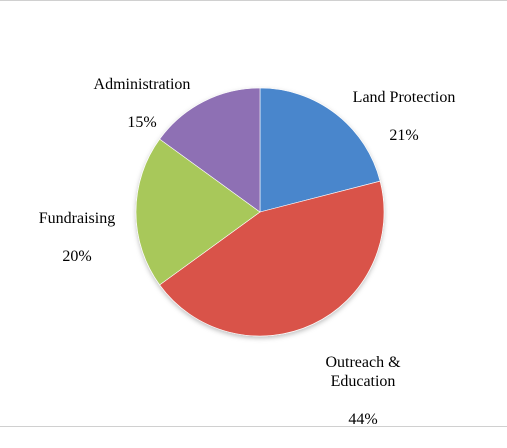 The height and width of the screenshot is (448, 507). What do you see at coordinates (77, 256) in the screenshot?
I see `slice-percent: 20%` at bounding box center [77, 256].